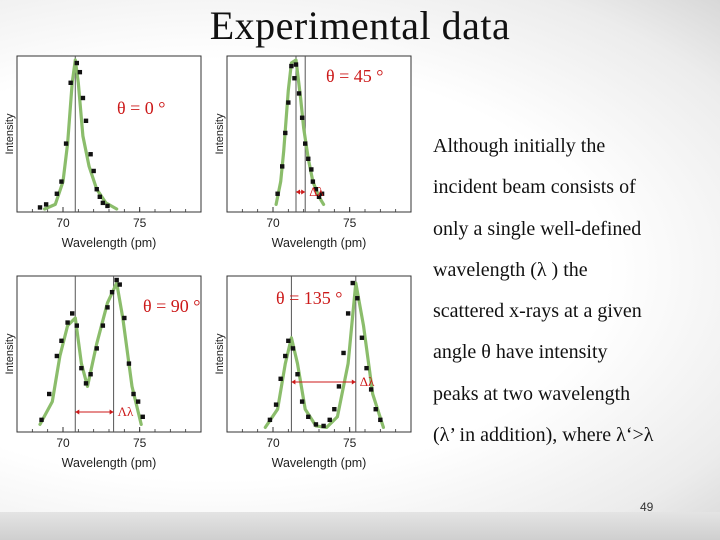 The width and height of the screenshot is (720, 540). I want to click on delta-lambda-label: Δλ, so click(316, 191).